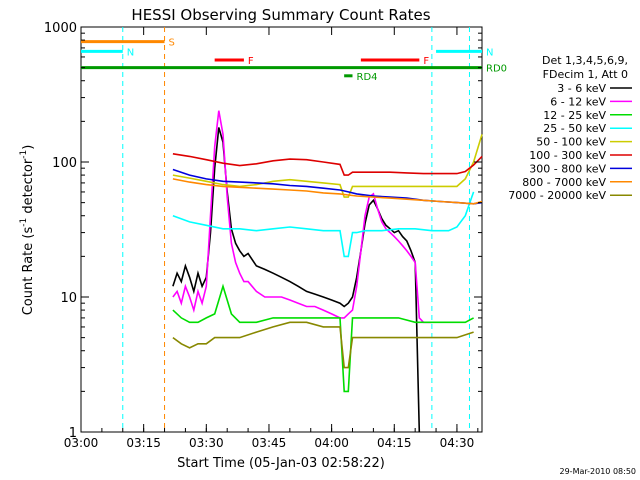 The height and width of the screenshot is (480, 640). What do you see at coordinates (269, 443) in the screenshot?
I see `x-tick-label: 03:45` at bounding box center [269, 443].